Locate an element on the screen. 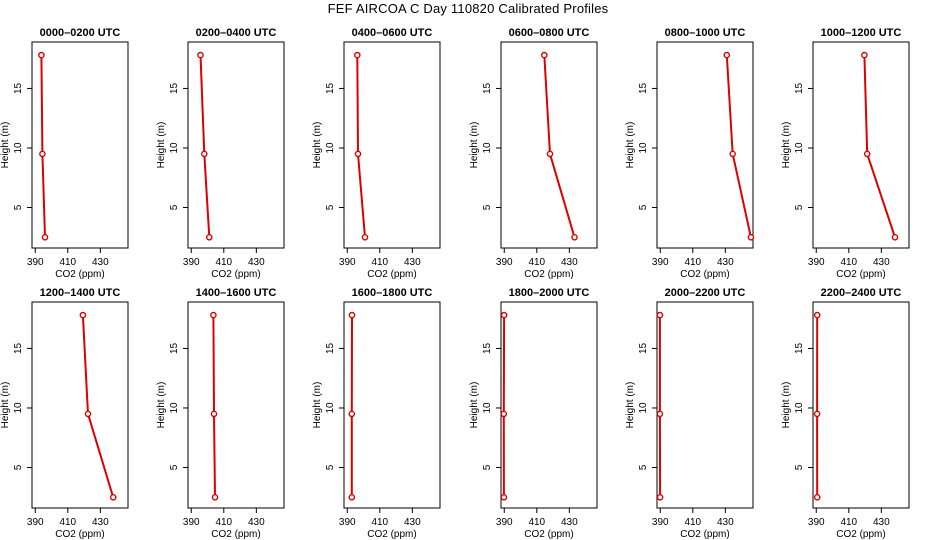 Image resolution: width=936 pixels, height=540 pixels. panel-title: 0200–0400 UTC is located at coordinates (236, 33).